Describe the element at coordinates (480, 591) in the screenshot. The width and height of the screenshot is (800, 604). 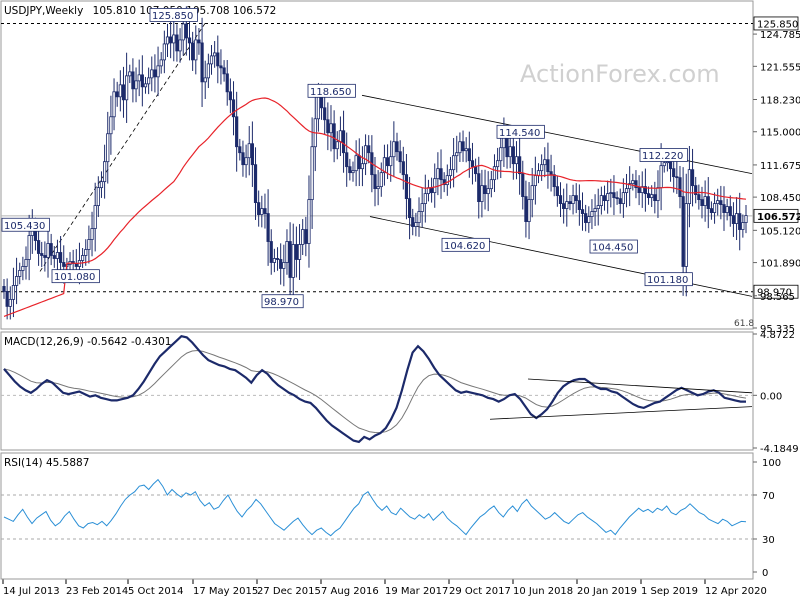
I see `time-tick-label: 29 Oct 2017` at that location.